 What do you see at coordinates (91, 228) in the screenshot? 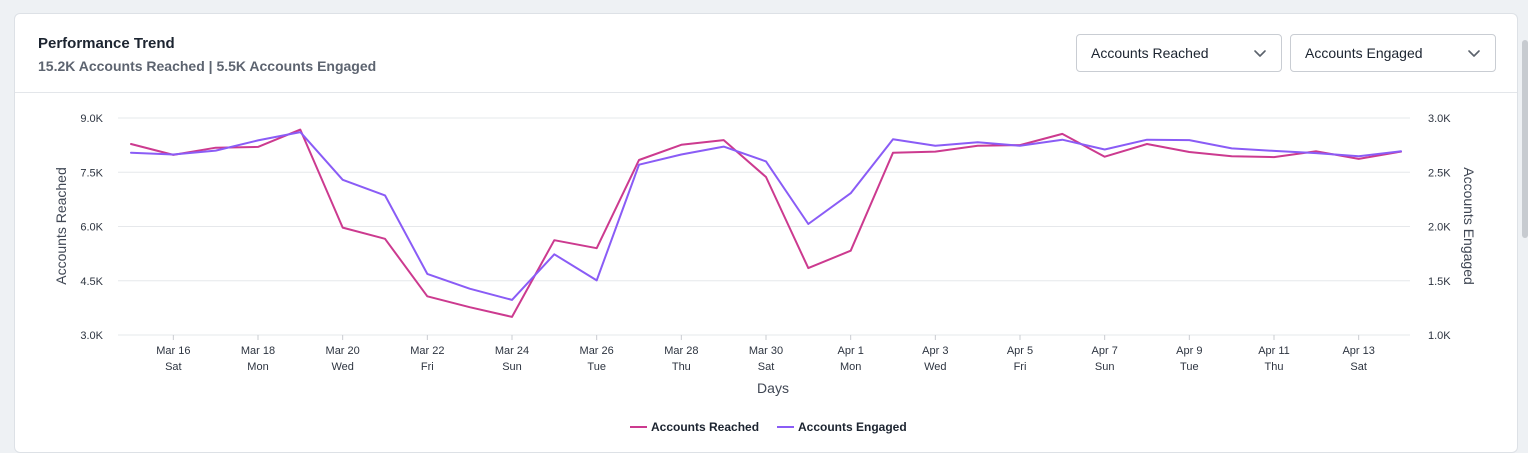
I see `y-tick-left: 6.0K` at bounding box center [91, 228].